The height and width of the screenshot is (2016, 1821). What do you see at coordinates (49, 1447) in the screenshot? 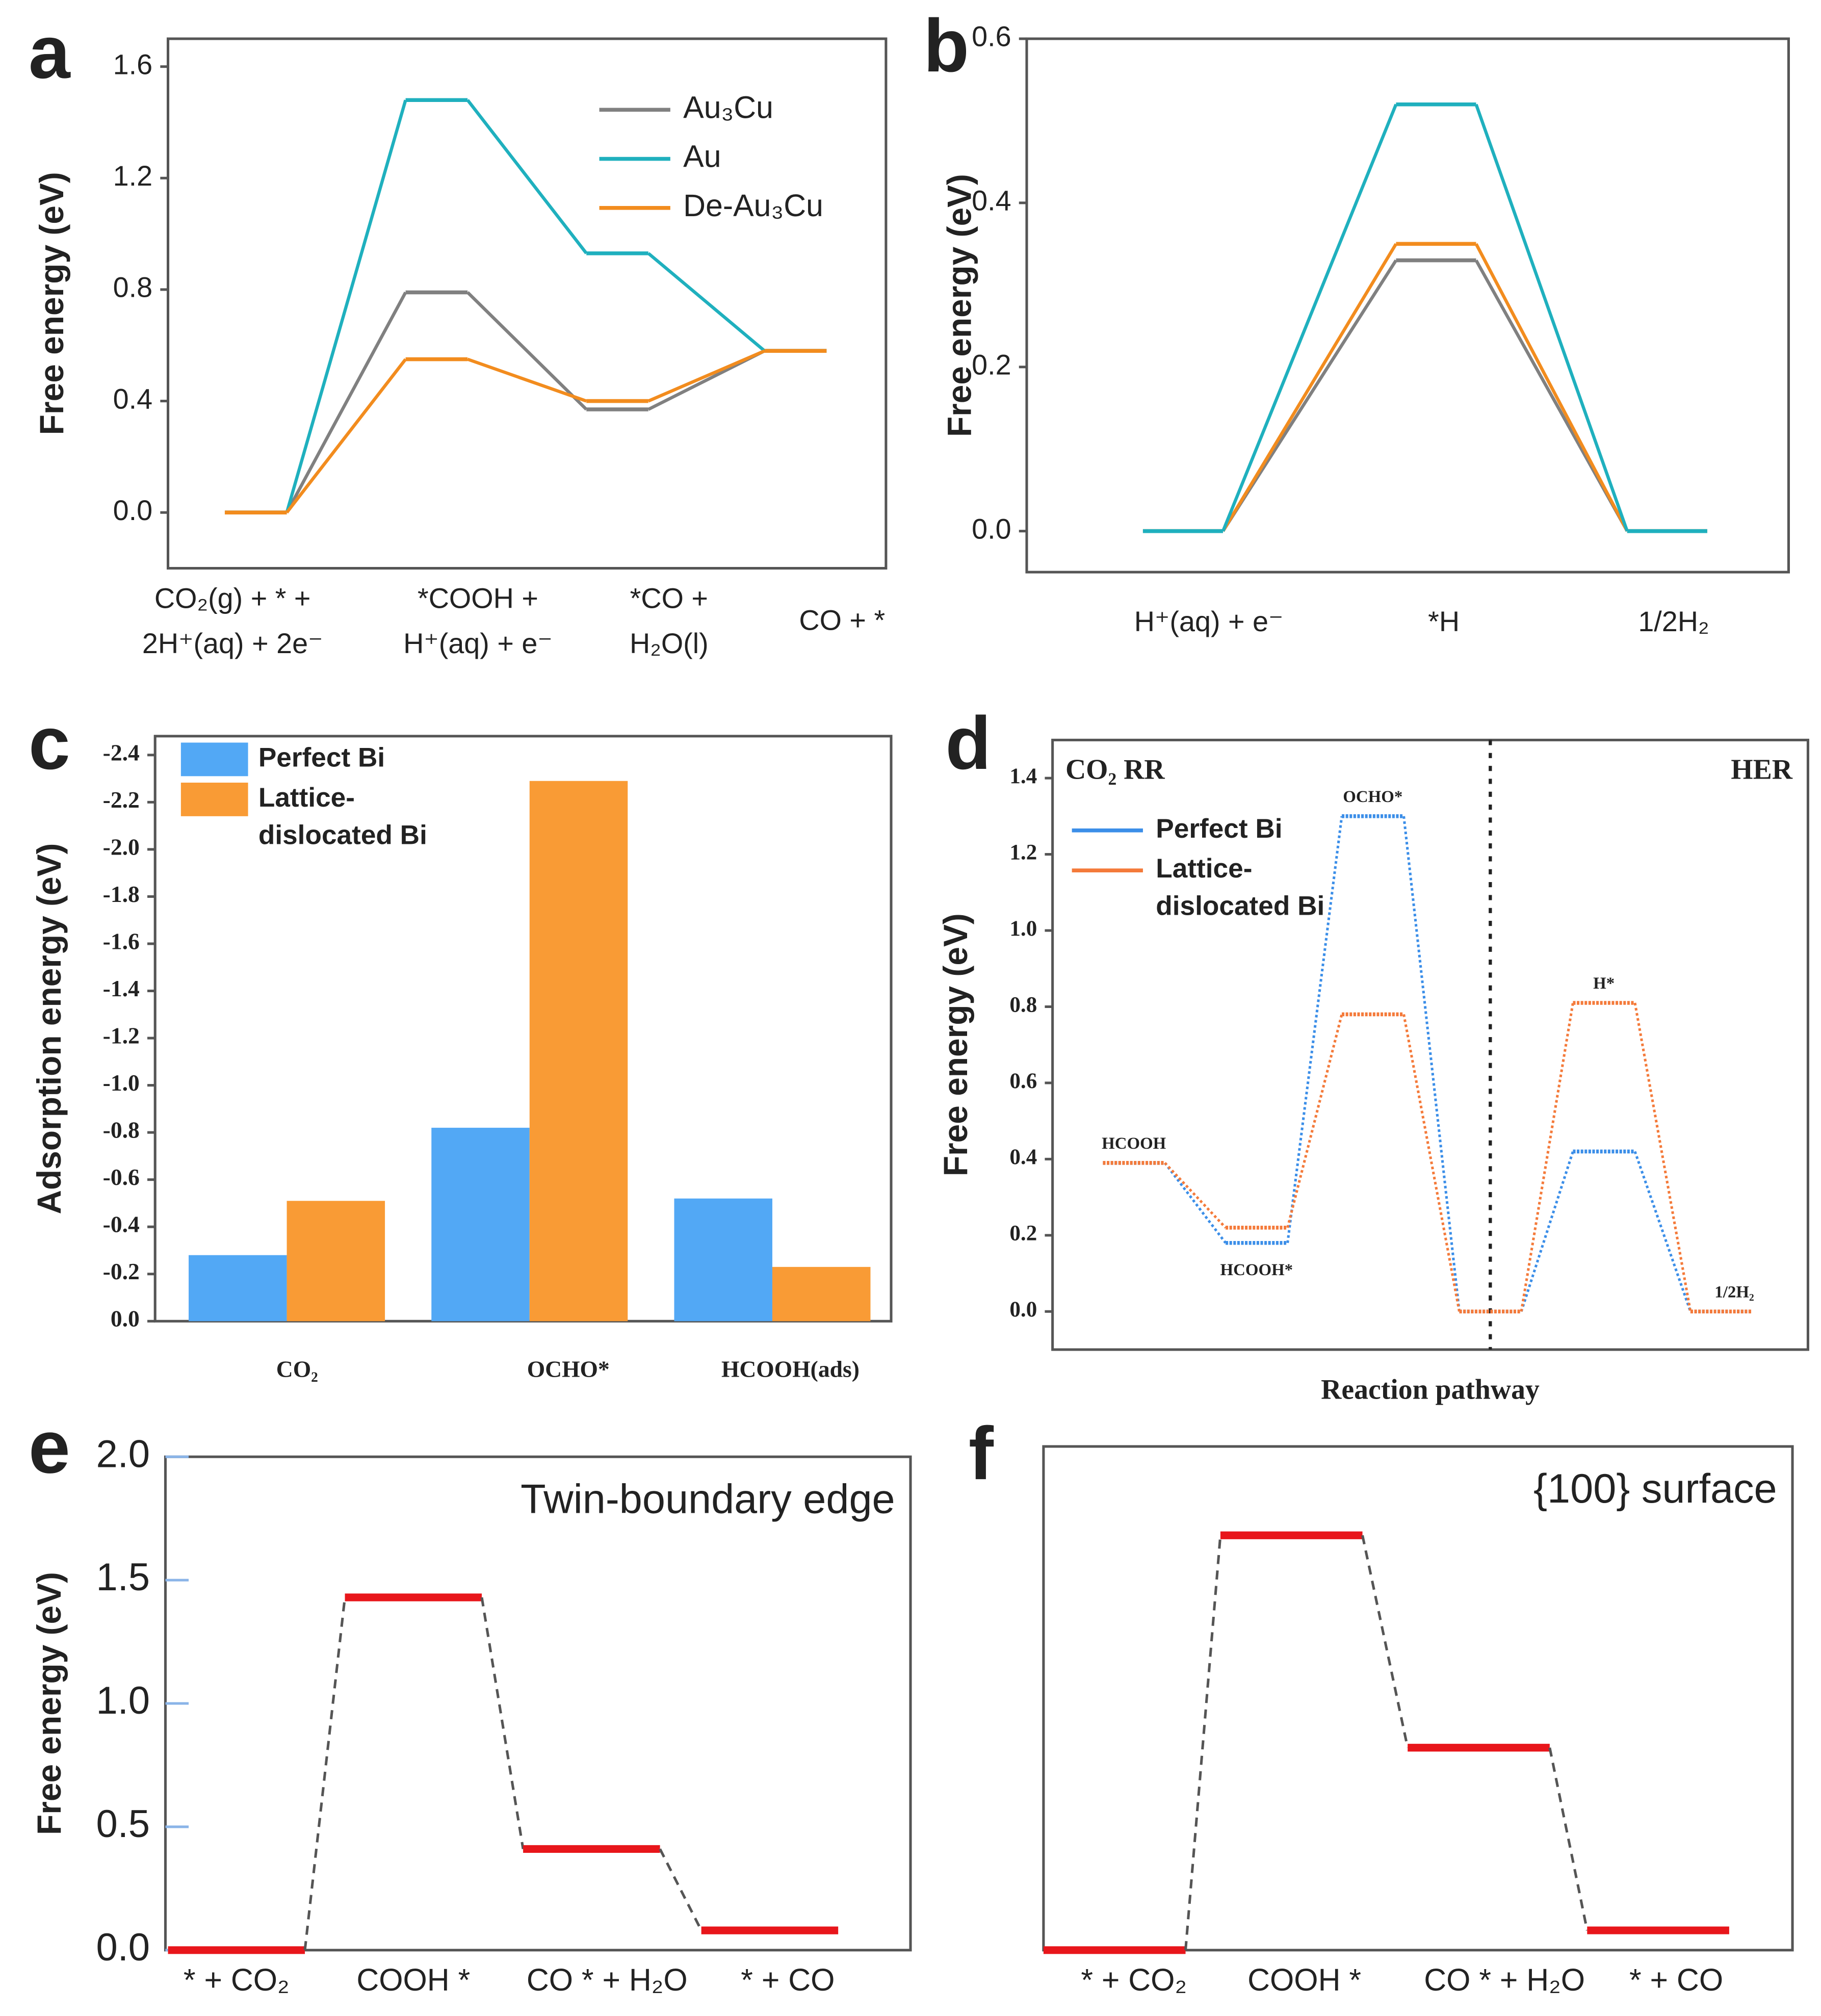
I see `panel-letter: e` at bounding box center [49, 1447].